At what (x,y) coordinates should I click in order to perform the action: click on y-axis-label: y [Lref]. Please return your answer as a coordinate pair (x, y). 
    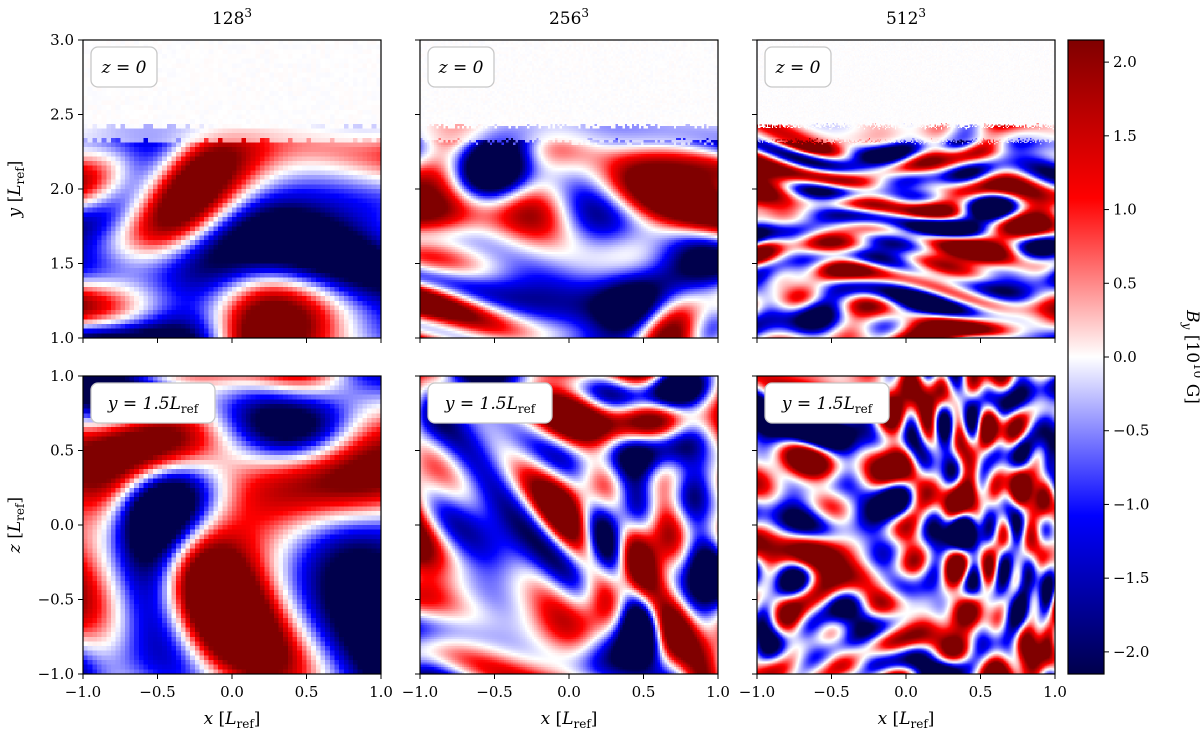
    Looking at the image, I should click on (16, 190).